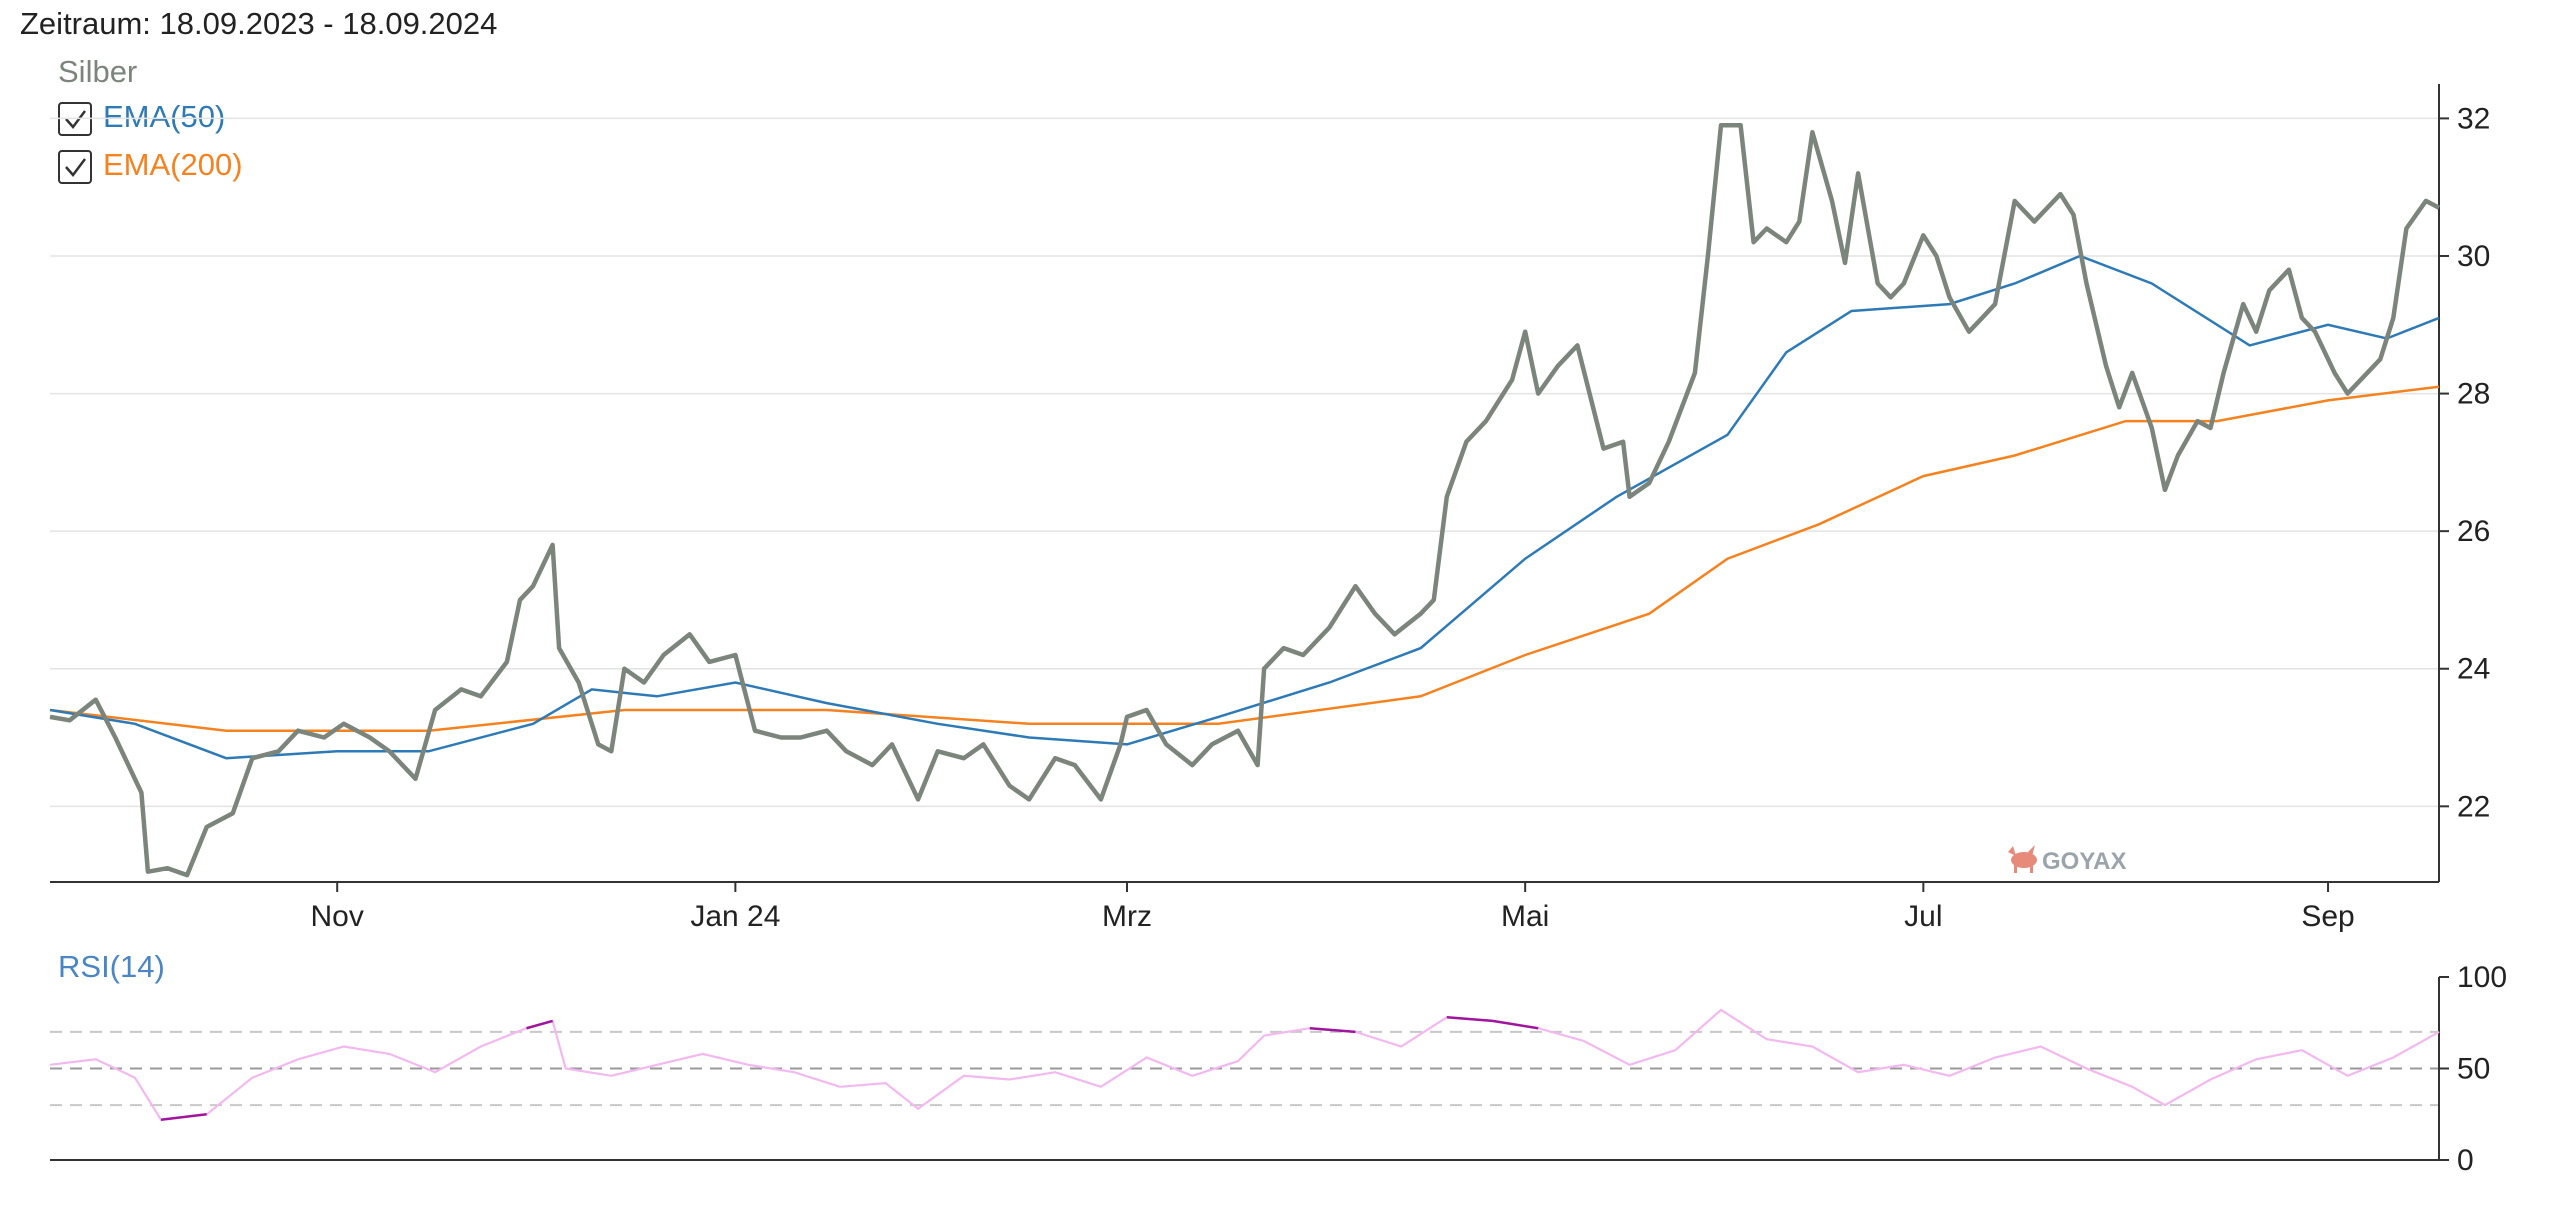 The width and height of the screenshot is (2560, 1228). What do you see at coordinates (2084, 861) in the screenshot?
I see `watermark-text: GOYAX` at bounding box center [2084, 861].